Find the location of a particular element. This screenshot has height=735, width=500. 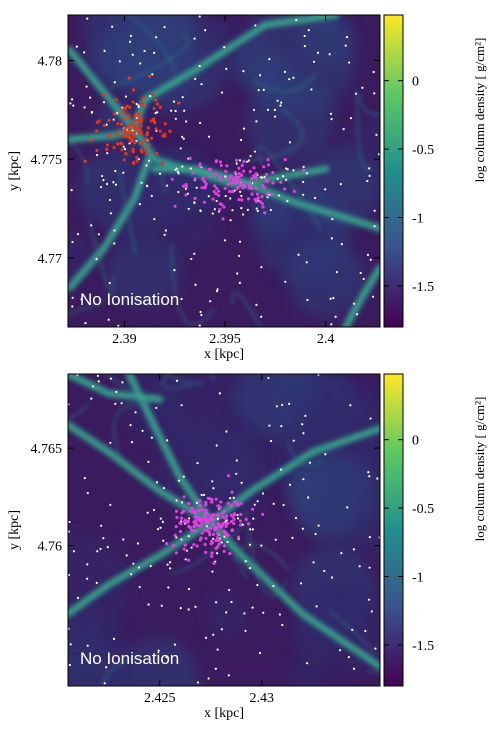

x-tick-label: 2.43 is located at coordinates (261, 698).